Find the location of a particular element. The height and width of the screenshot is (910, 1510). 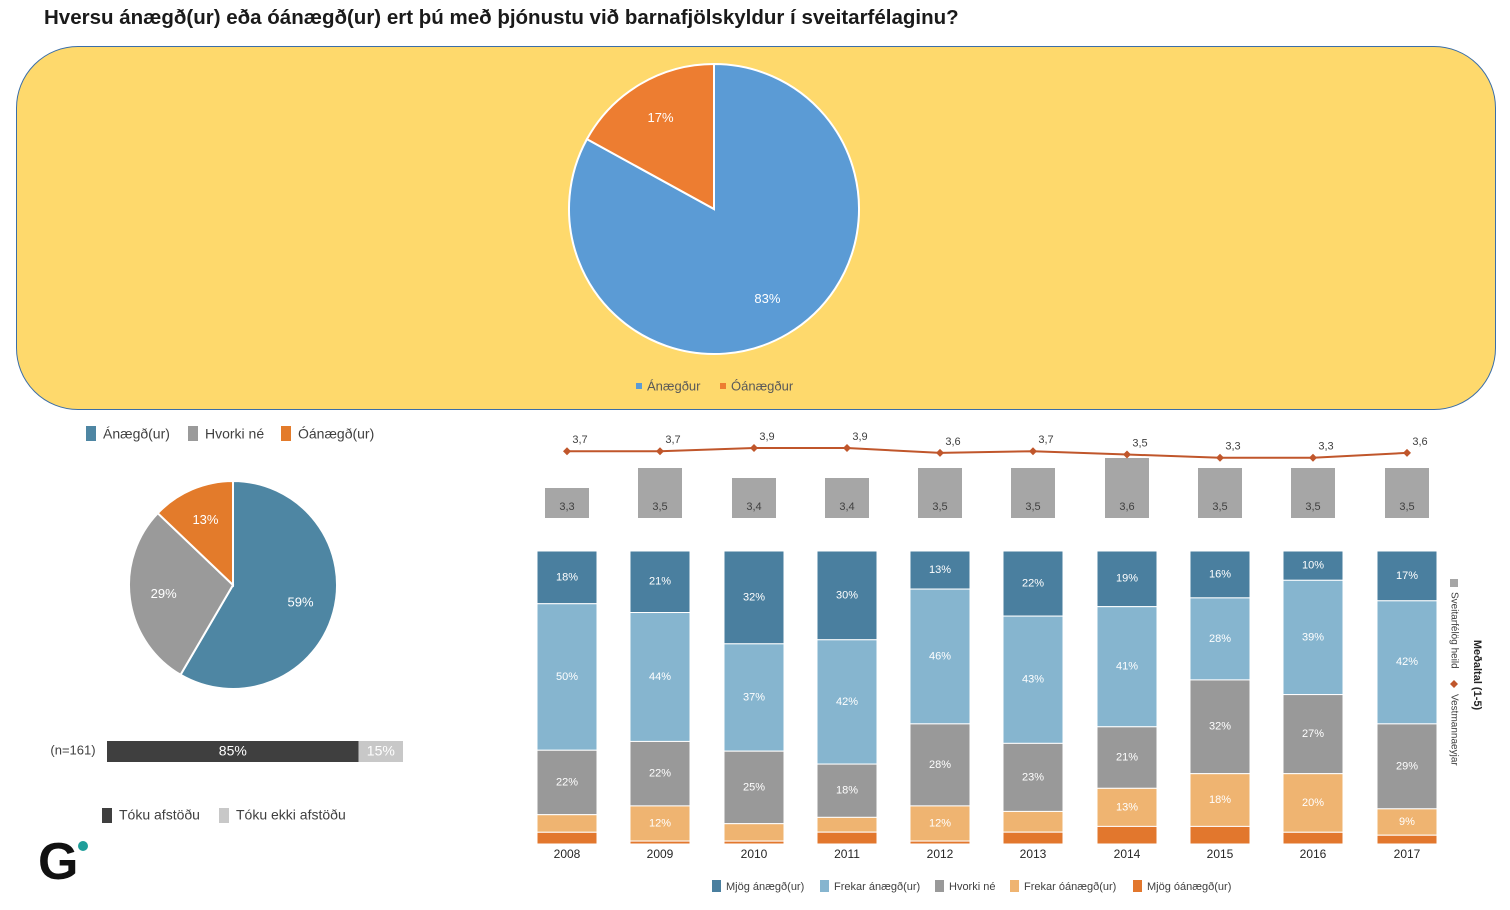

stacked-label-2013-hvorki-ne: 23% is located at coordinates (1033, 777).